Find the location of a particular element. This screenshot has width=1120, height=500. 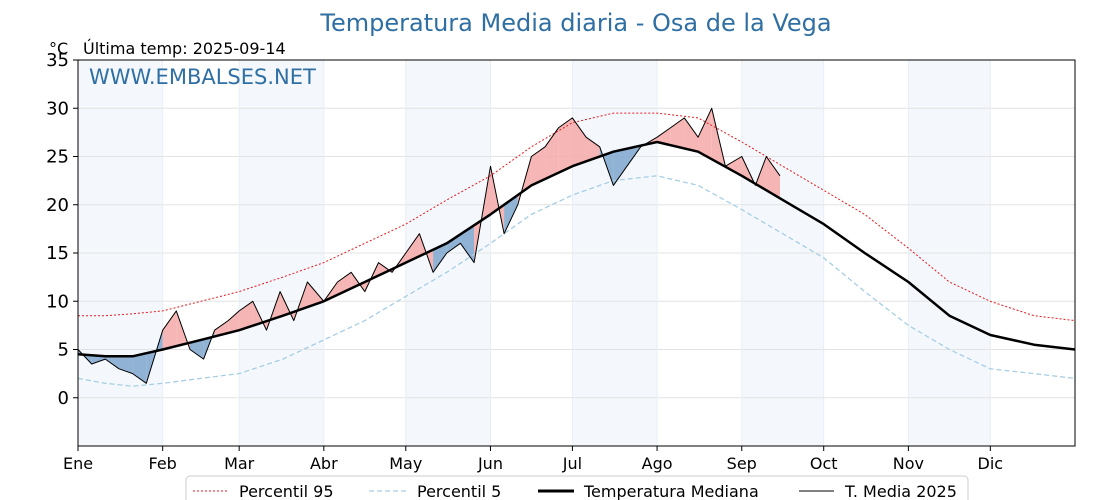

x-tick-label: Feb is located at coordinates (163, 463).